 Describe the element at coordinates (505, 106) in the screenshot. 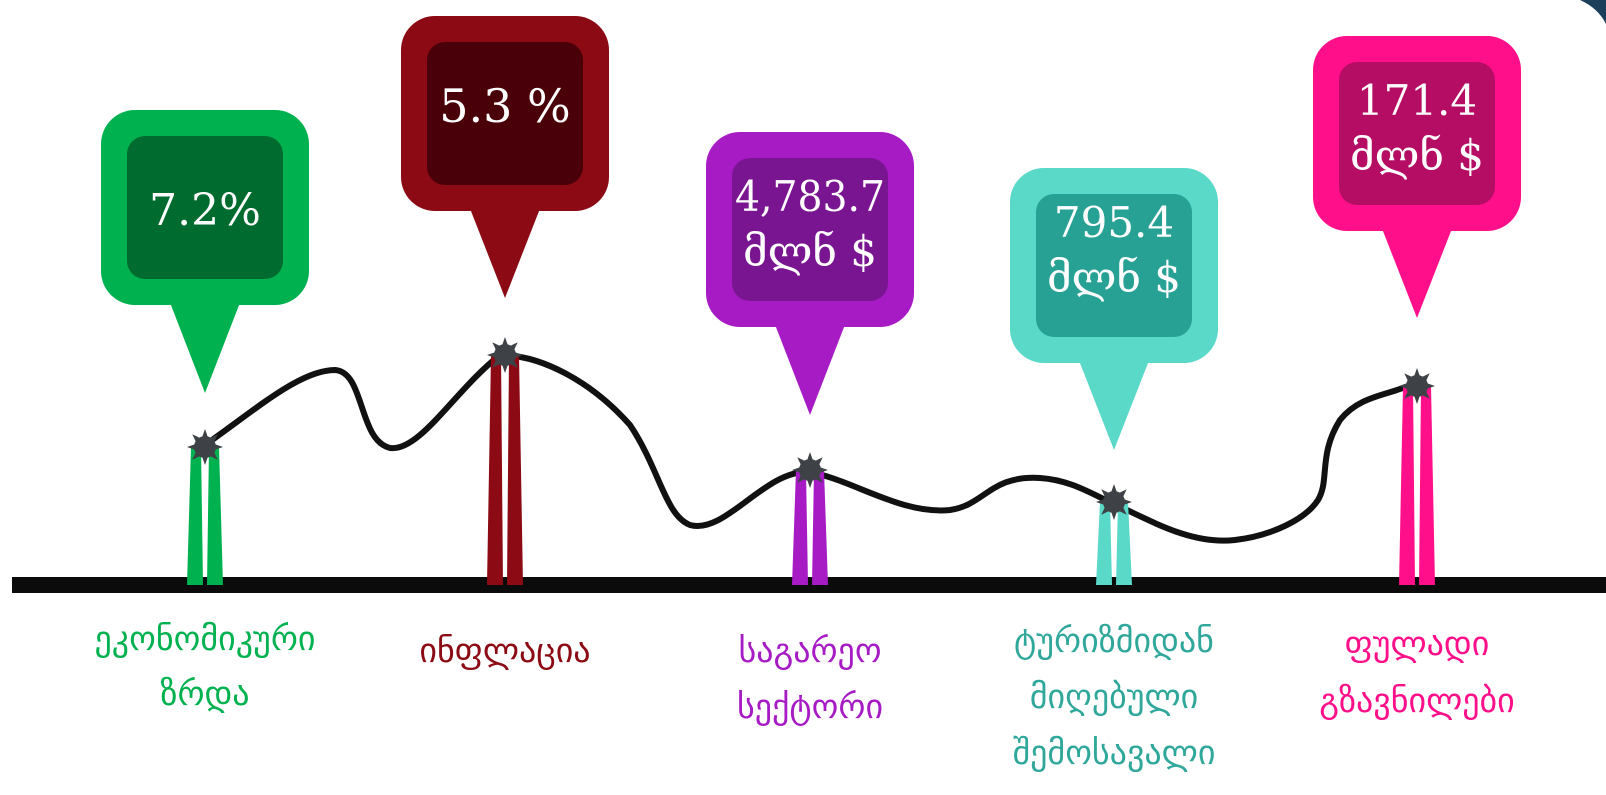

I see `indicator-value: 5.3 %` at that location.